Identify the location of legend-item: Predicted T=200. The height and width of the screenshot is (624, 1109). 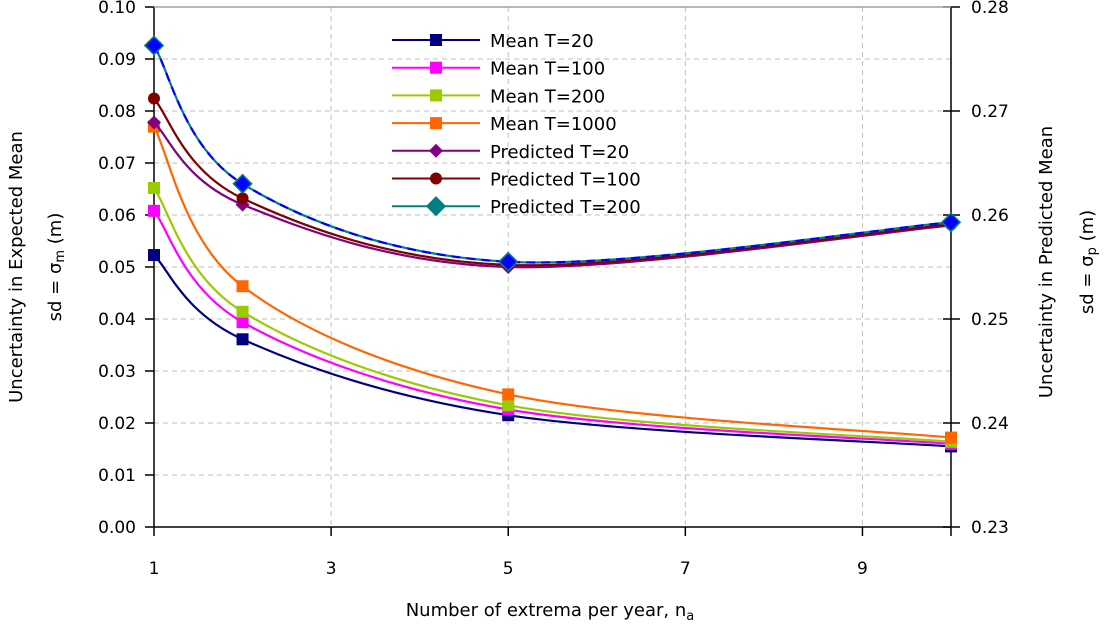
(516, 207).